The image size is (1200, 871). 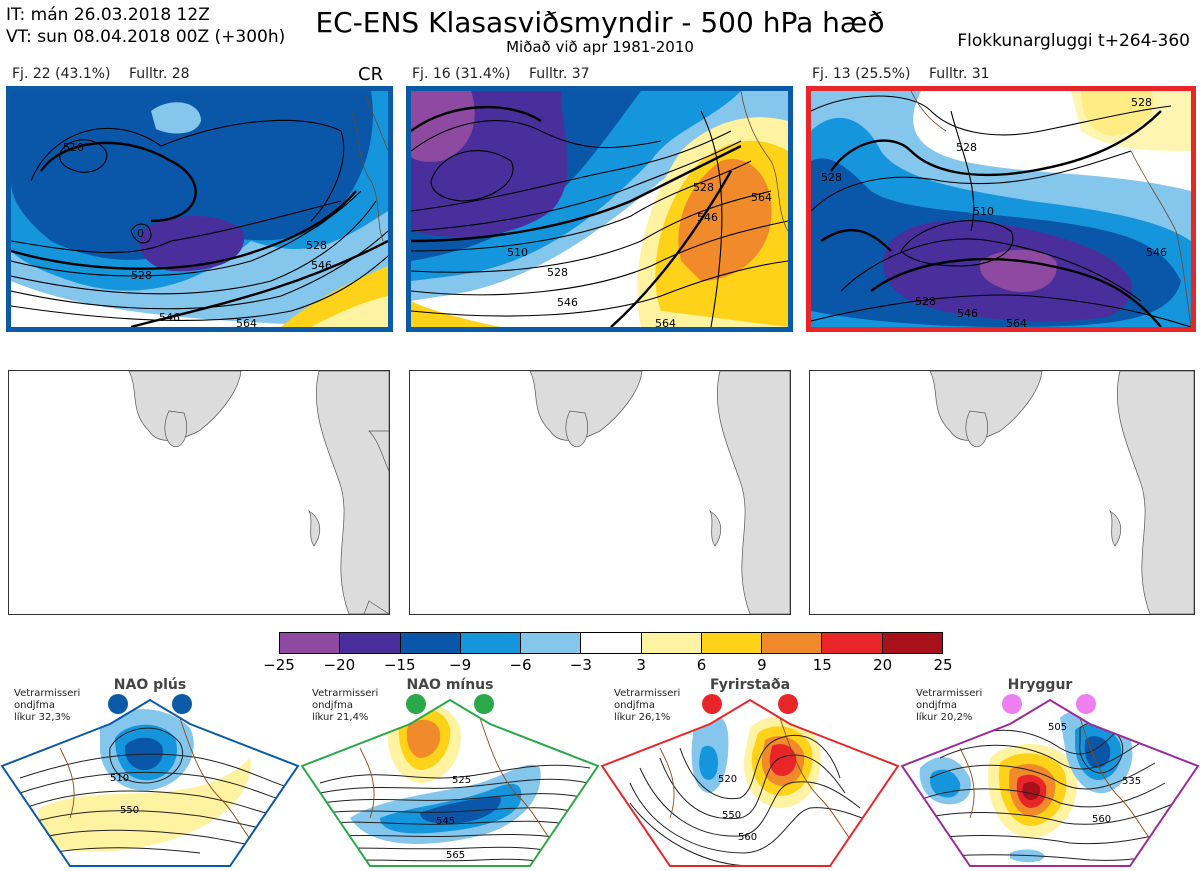 I want to click on cluster-2-contour-label: 546, so click(x=707, y=217).